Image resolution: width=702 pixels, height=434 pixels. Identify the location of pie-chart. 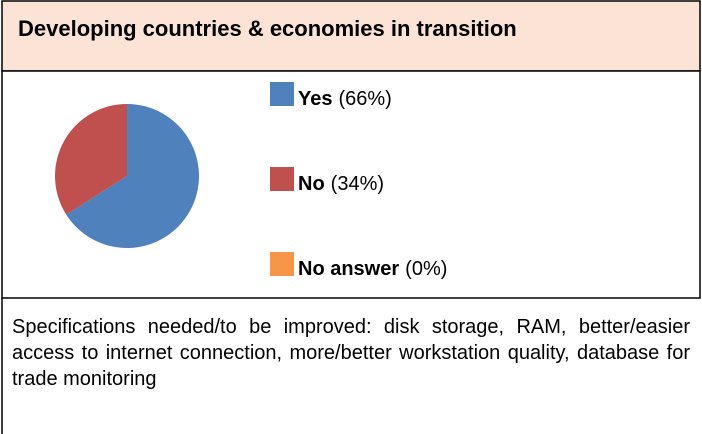
(126, 176).